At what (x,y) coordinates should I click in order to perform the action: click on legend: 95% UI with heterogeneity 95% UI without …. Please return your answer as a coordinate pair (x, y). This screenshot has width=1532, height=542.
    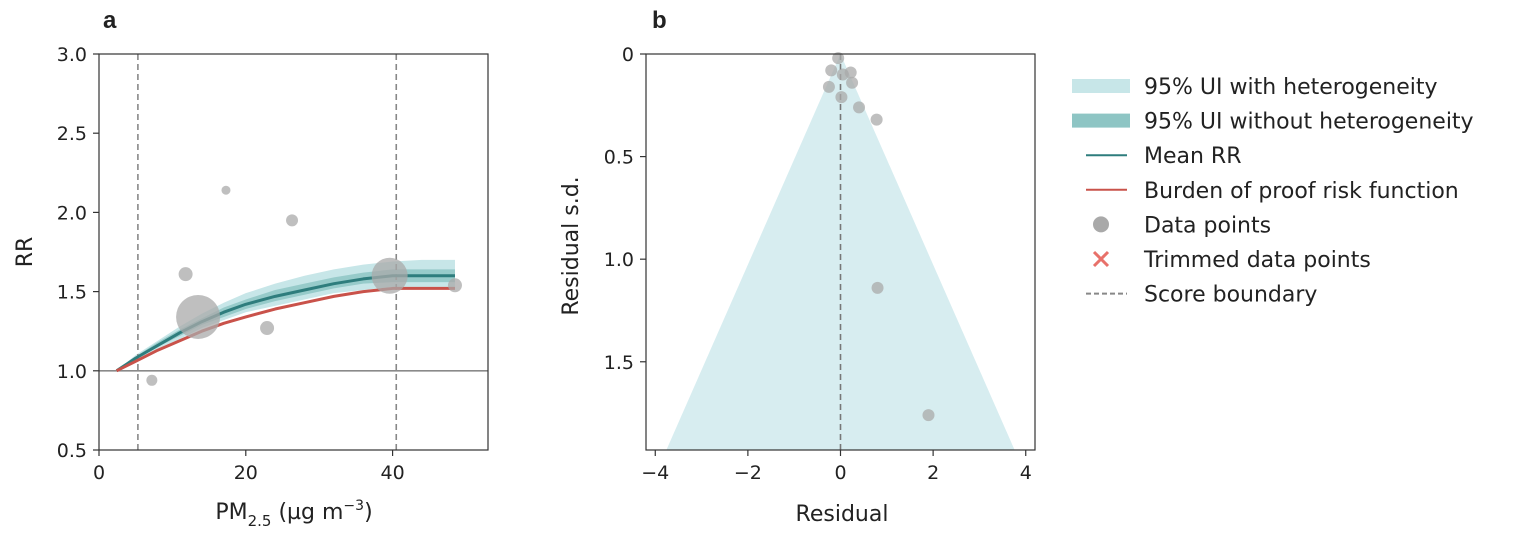
    Looking at the image, I should click on (1273, 191).